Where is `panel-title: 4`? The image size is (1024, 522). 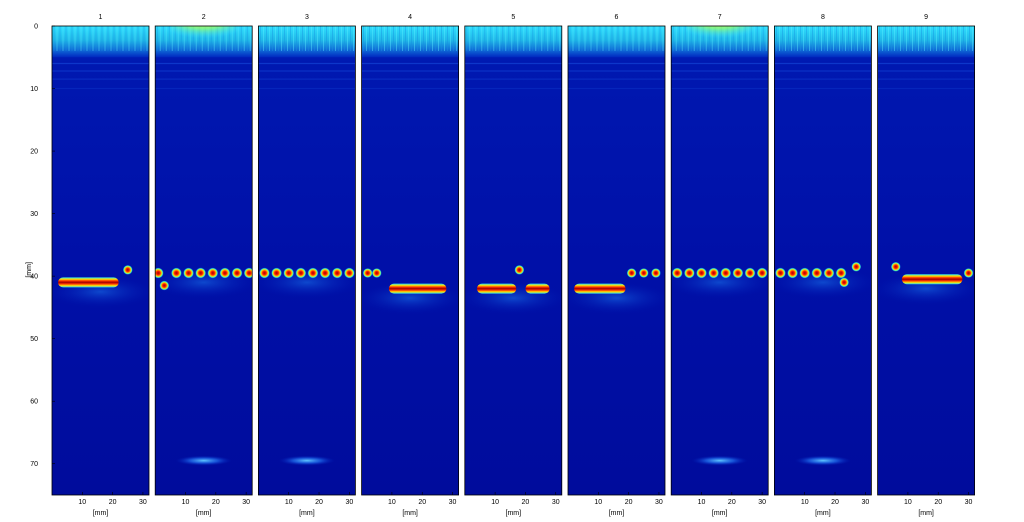
panel-title: 4 is located at coordinates (410, 17).